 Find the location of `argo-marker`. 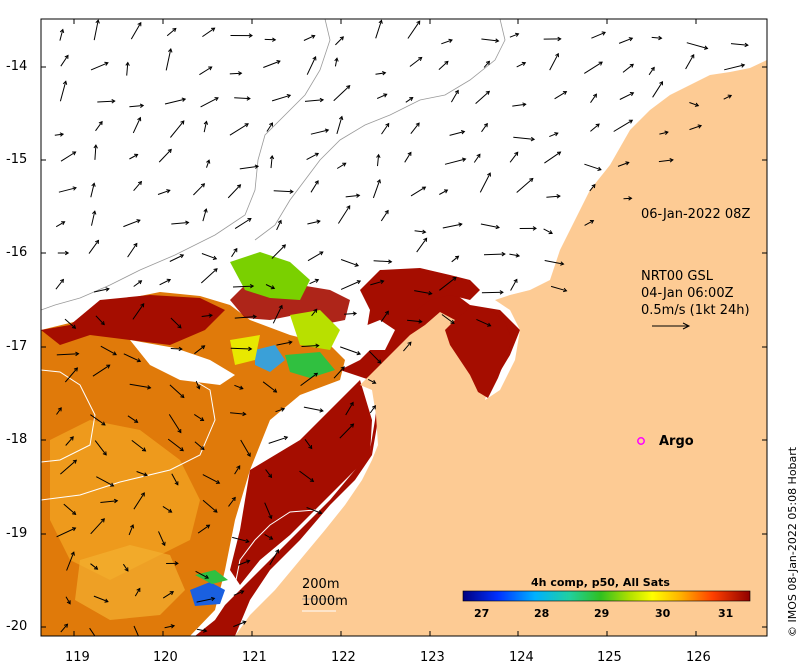

argo-marker is located at coordinates (641, 441).